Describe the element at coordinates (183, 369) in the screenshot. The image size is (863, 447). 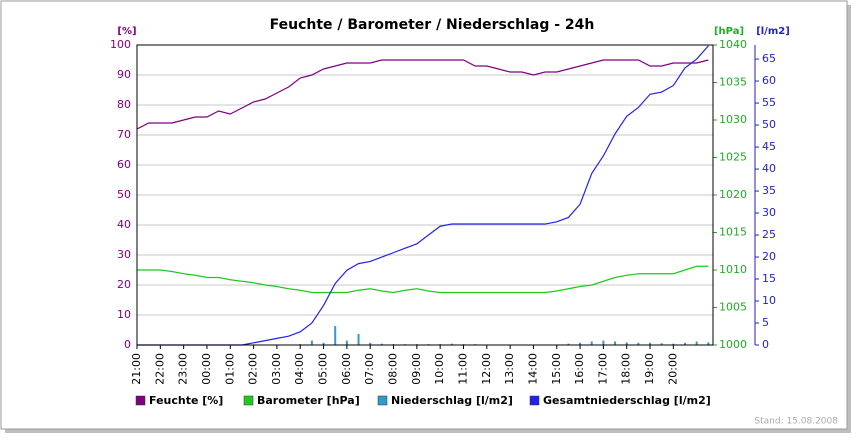
I see `x-tick-label: 23:00` at that location.